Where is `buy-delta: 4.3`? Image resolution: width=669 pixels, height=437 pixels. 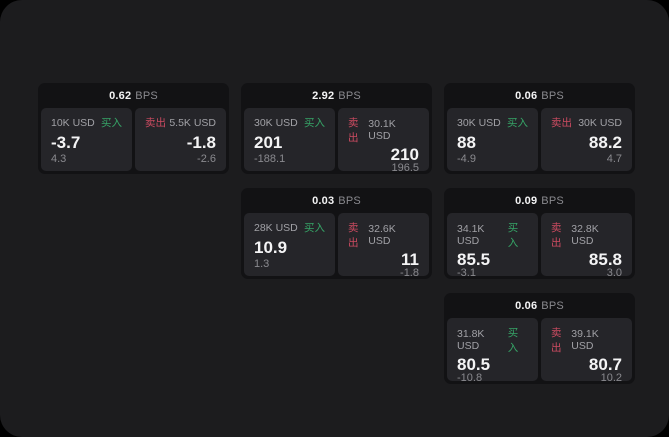
buy-delta: 4.3 is located at coordinates (59, 159).